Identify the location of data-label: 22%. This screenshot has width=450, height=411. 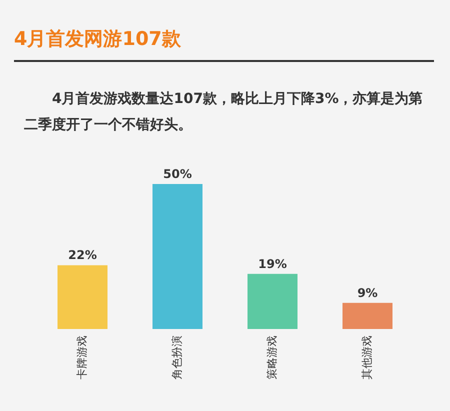
(82, 255).